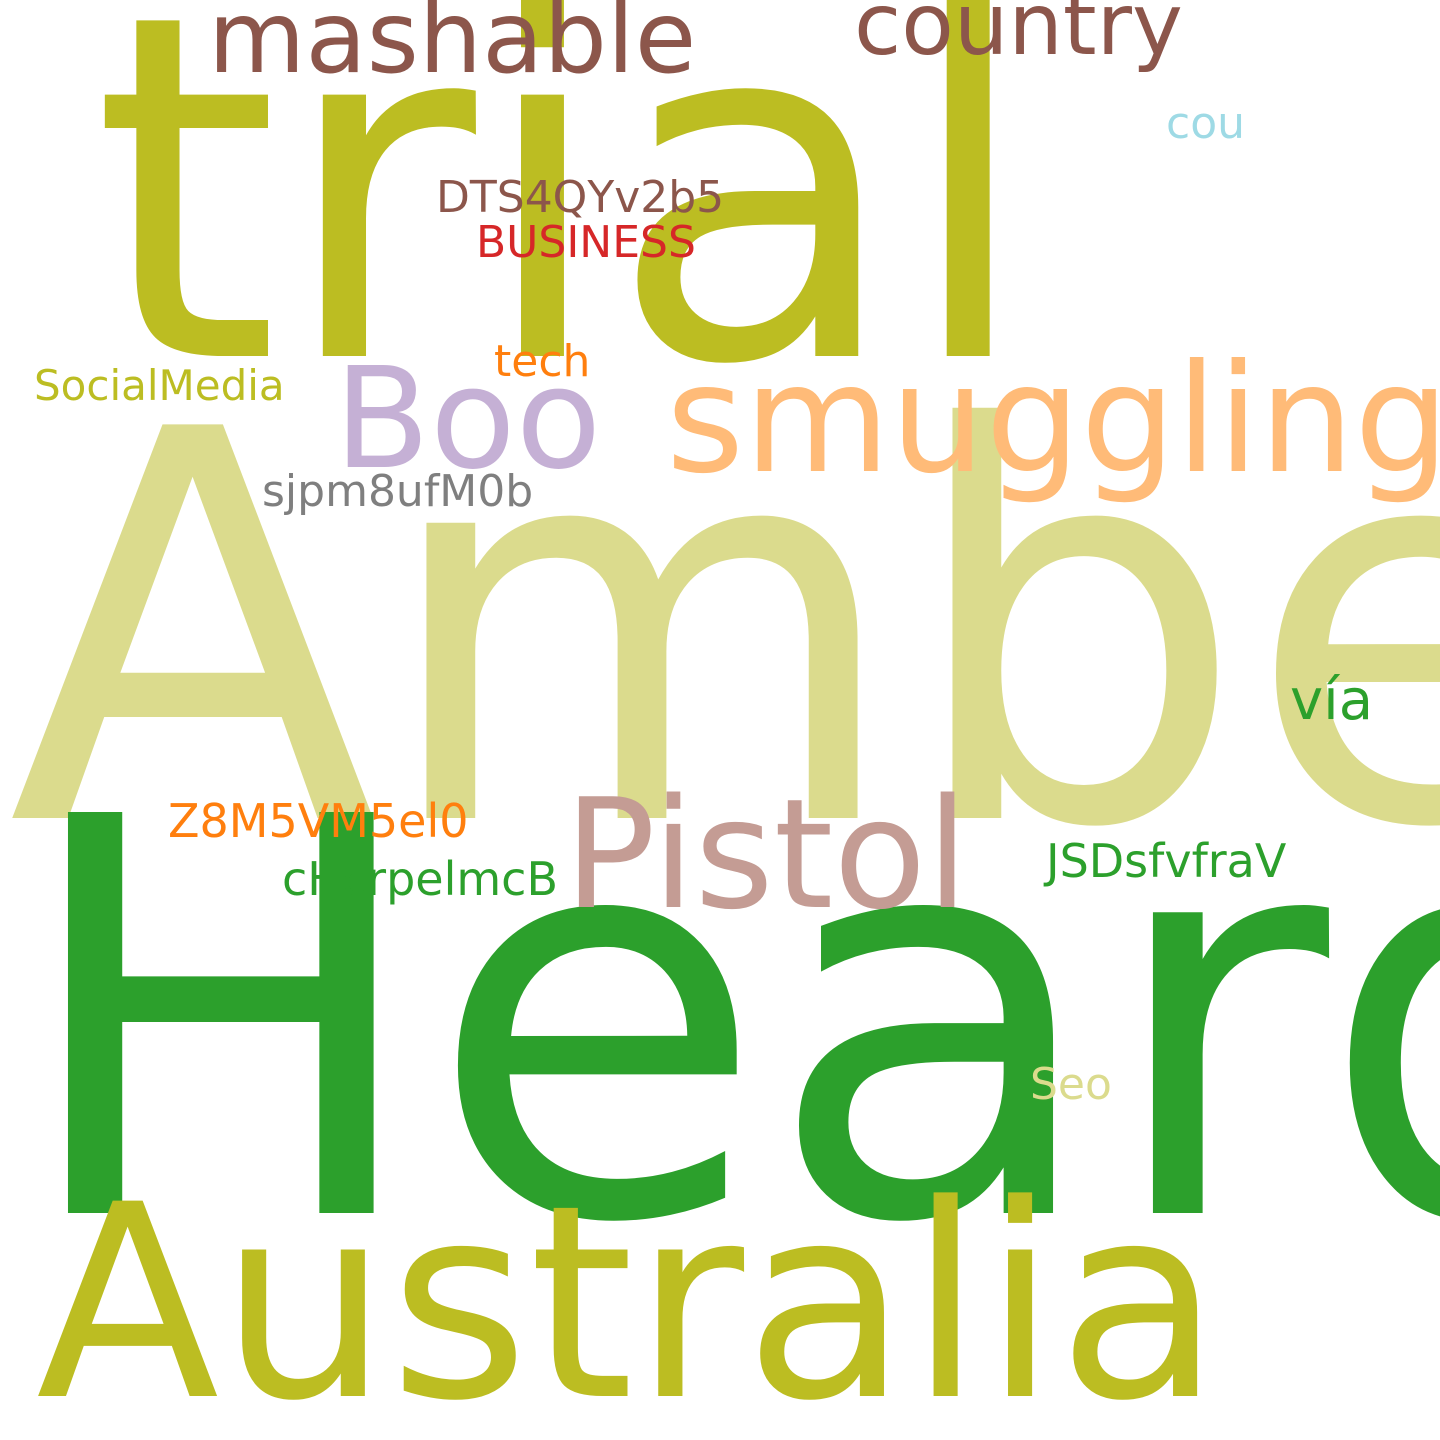  What do you see at coordinates (1018, 37) in the screenshot?
I see `word-country: country` at bounding box center [1018, 37].